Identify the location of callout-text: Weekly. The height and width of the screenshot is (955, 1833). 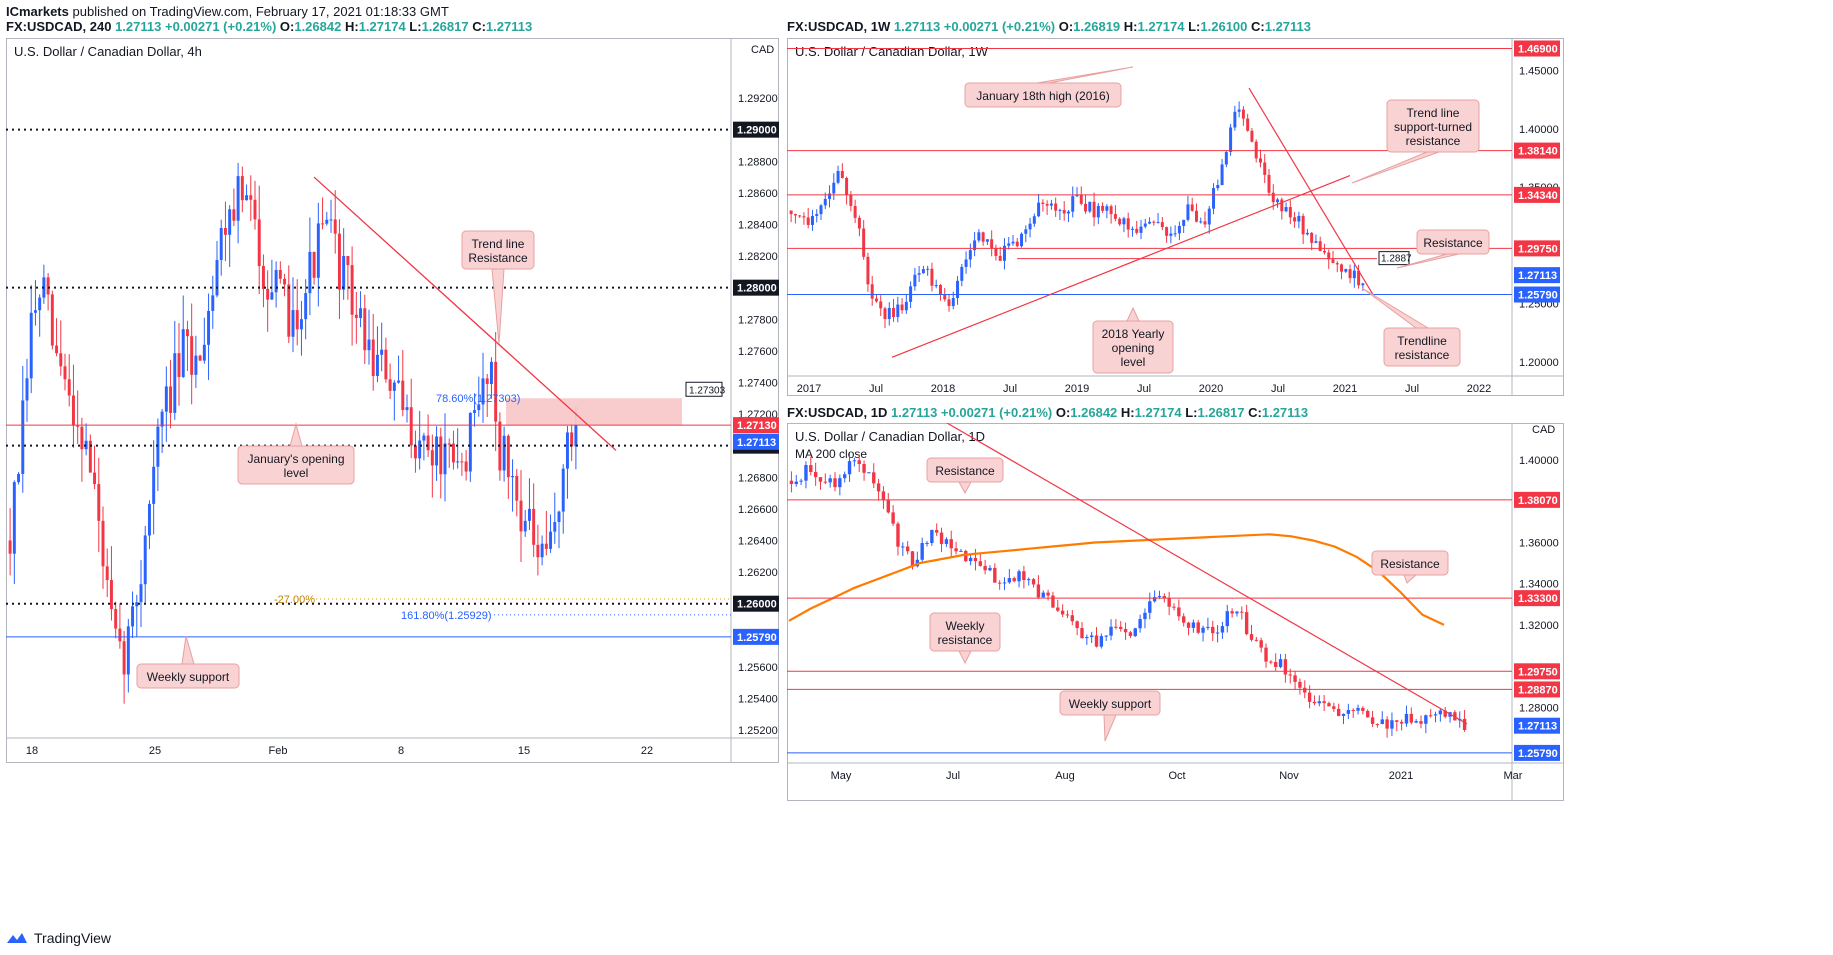
(964, 626).